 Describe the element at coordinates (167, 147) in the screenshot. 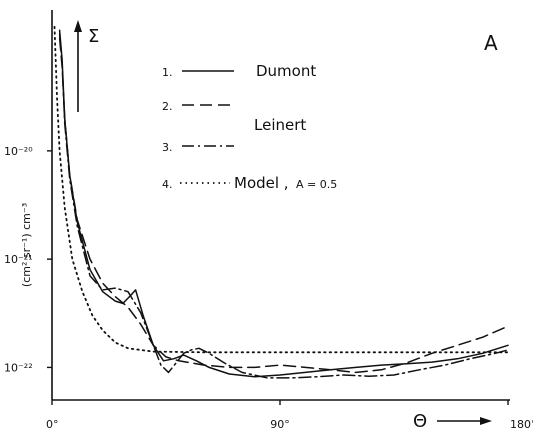

I see `legend-number-3: 3.` at that location.